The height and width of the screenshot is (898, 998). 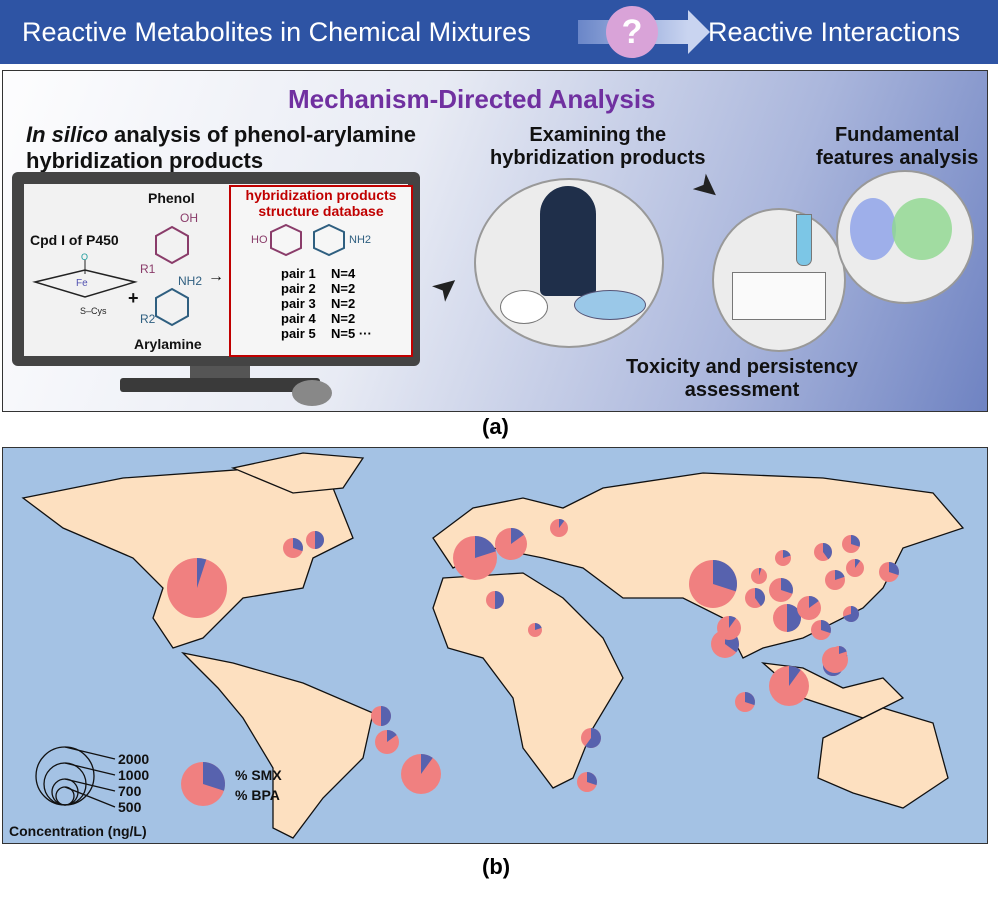 What do you see at coordinates (321, 211) in the screenshot?
I see `db-title-line2: structure database` at bounding box center [321, 211].